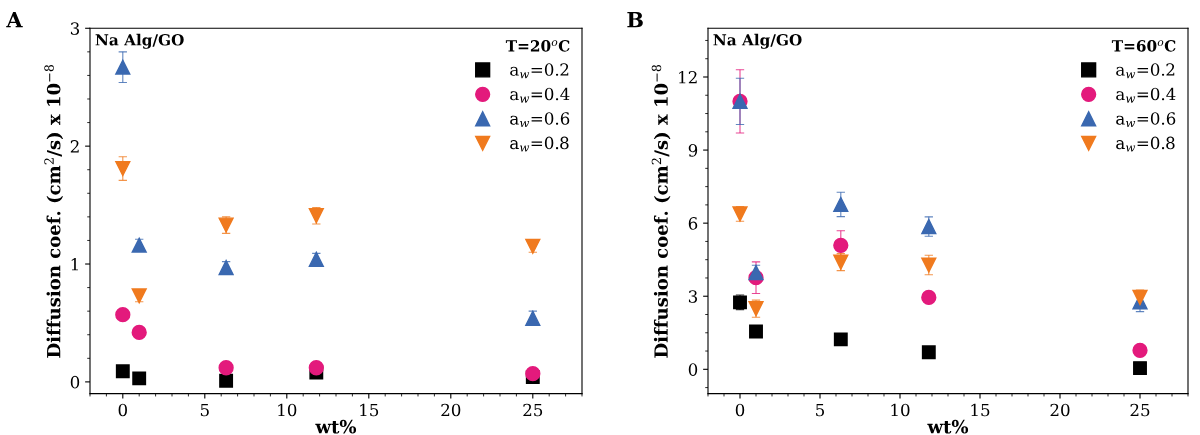 This screenshot has width=1200, height=435. I want to click on chart-title: A, so click(14, 20).